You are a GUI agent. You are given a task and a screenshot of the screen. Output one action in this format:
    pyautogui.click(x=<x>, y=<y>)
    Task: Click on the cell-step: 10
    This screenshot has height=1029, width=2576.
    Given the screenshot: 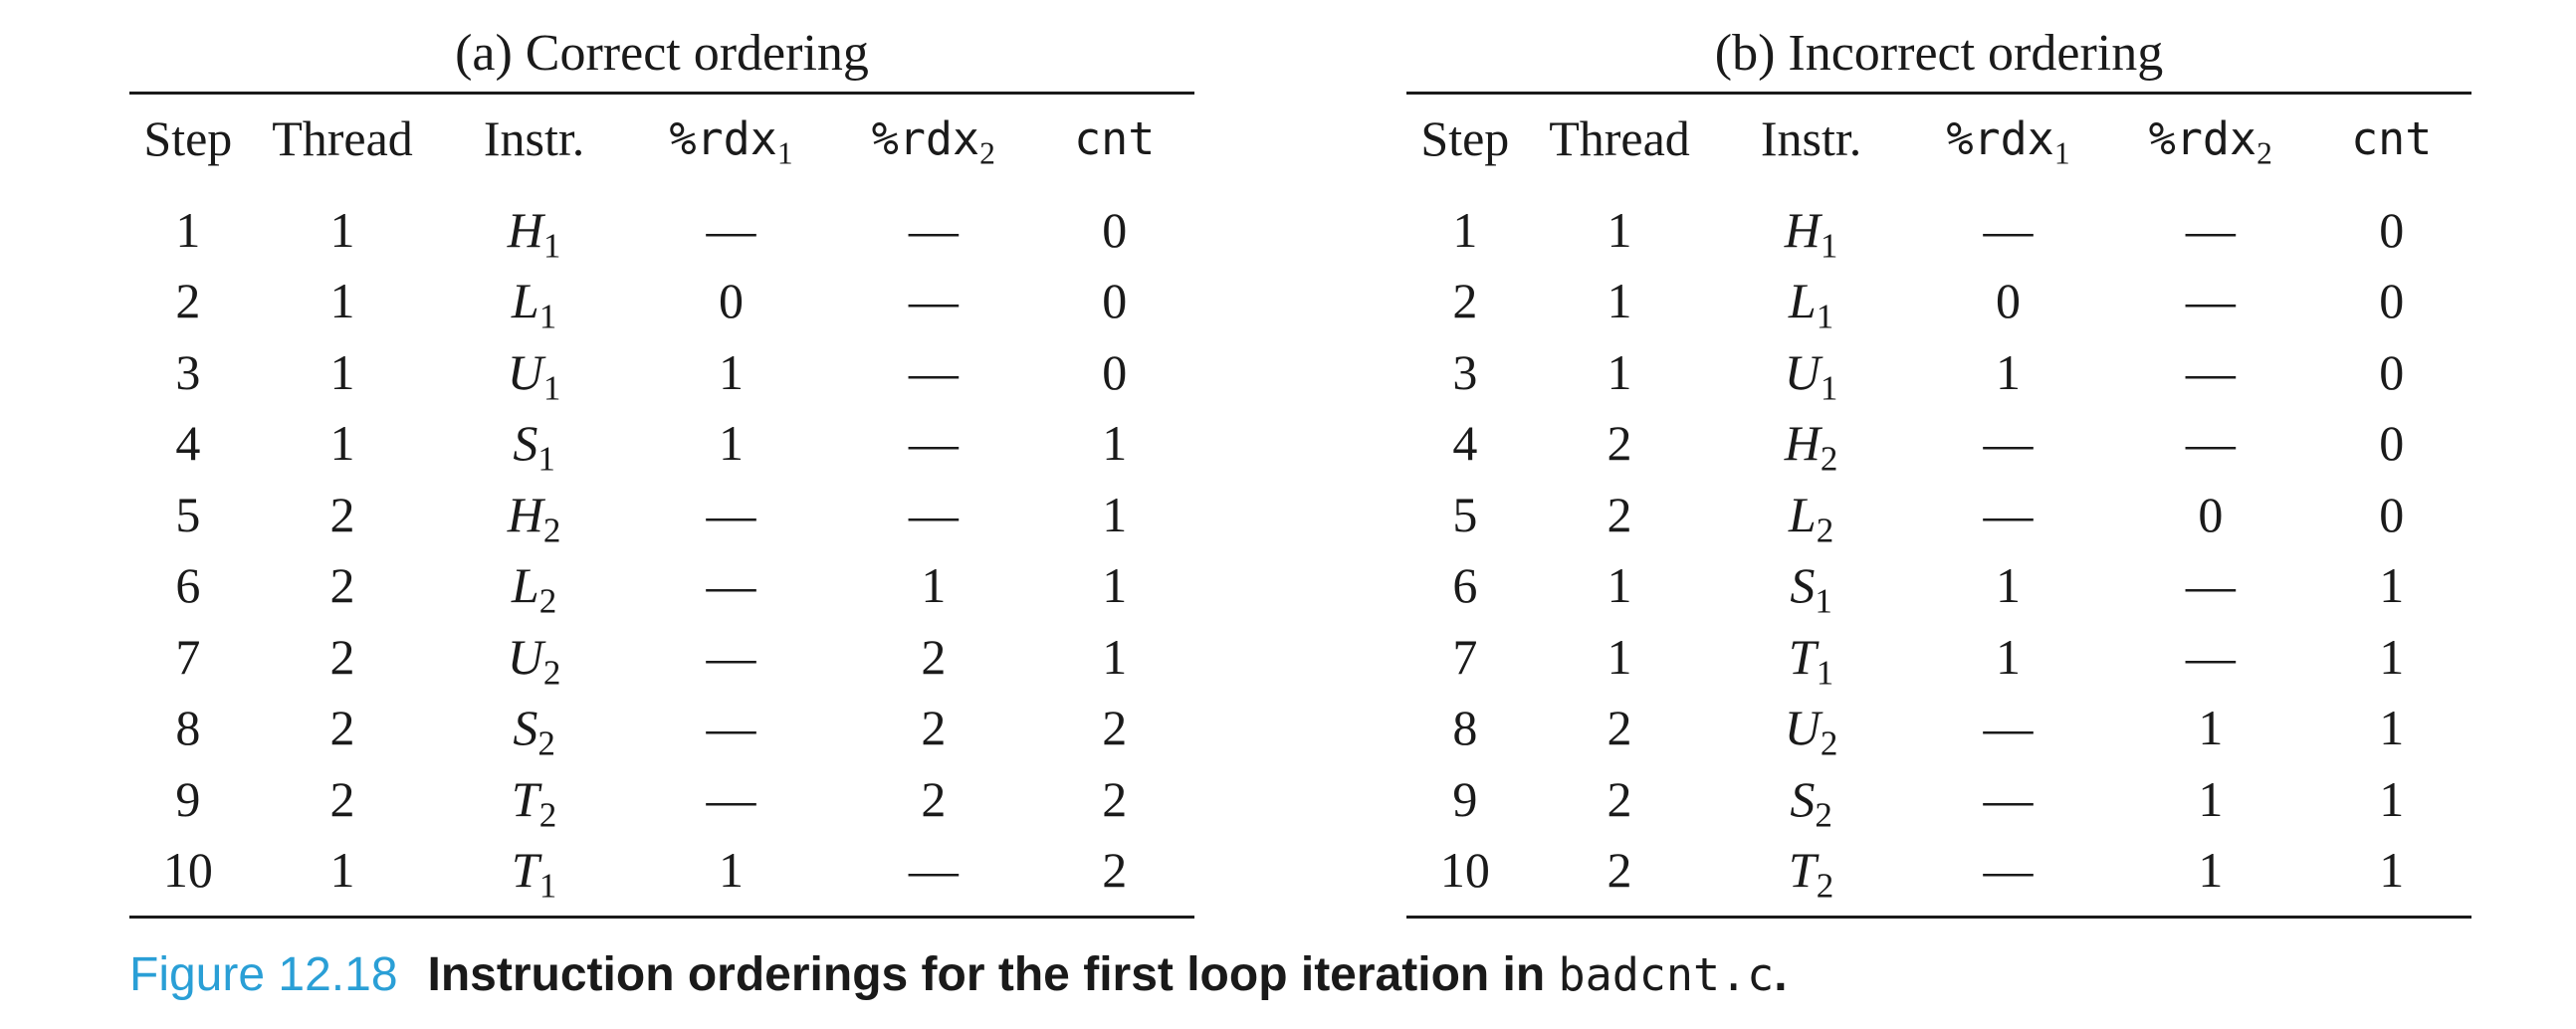 What is the action you would take?
    pyautogui.click(x=187, y=870)
    